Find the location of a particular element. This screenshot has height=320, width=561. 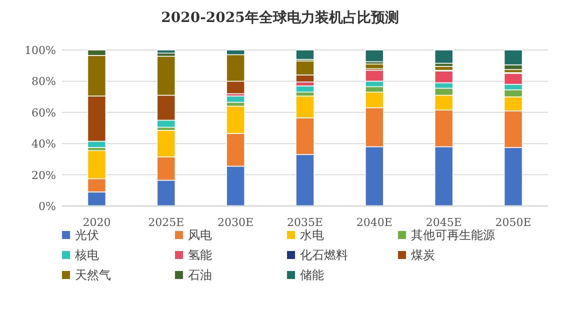

chart-title: 2020-2025年全球电力装机占比预测 is located at coordinates (280, 18).